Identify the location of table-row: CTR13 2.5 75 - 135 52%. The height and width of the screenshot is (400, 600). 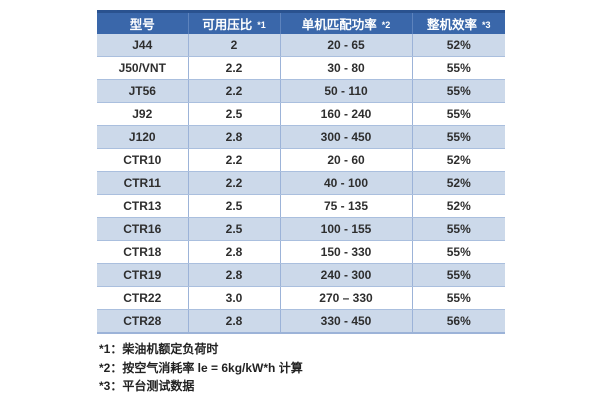
(301, 206).